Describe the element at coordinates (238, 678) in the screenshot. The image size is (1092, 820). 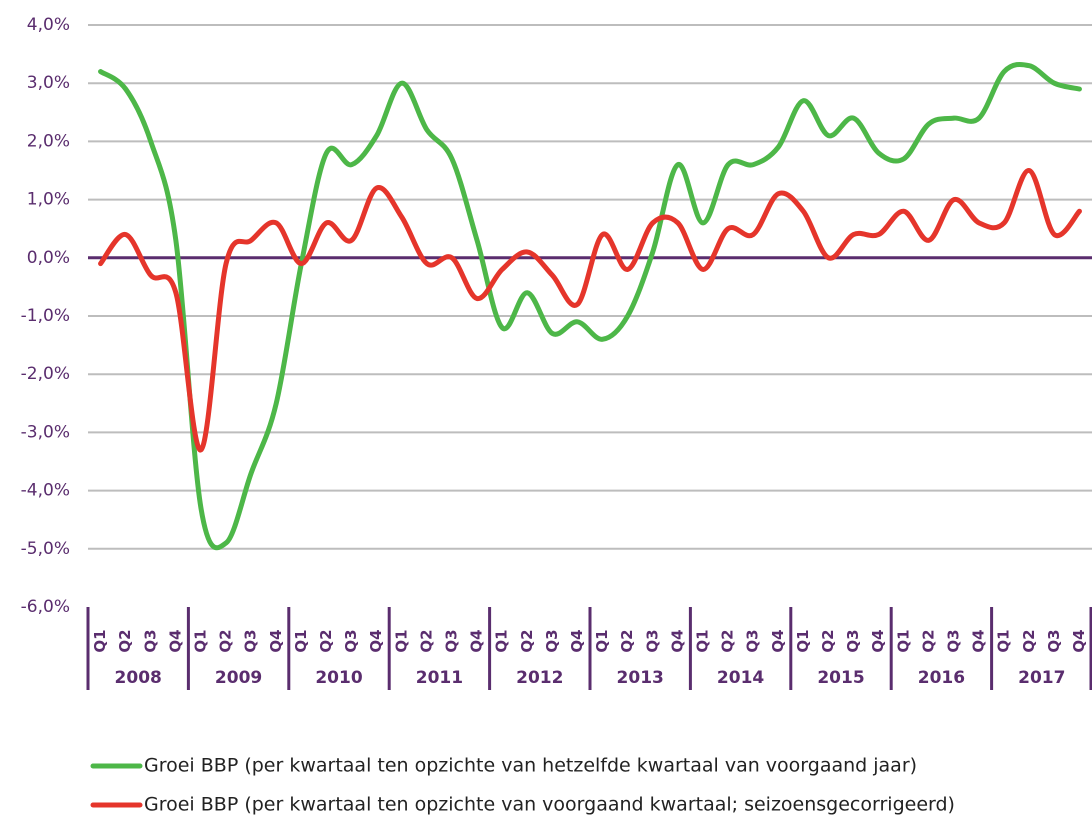
I see `year-label: 2009` at that location.